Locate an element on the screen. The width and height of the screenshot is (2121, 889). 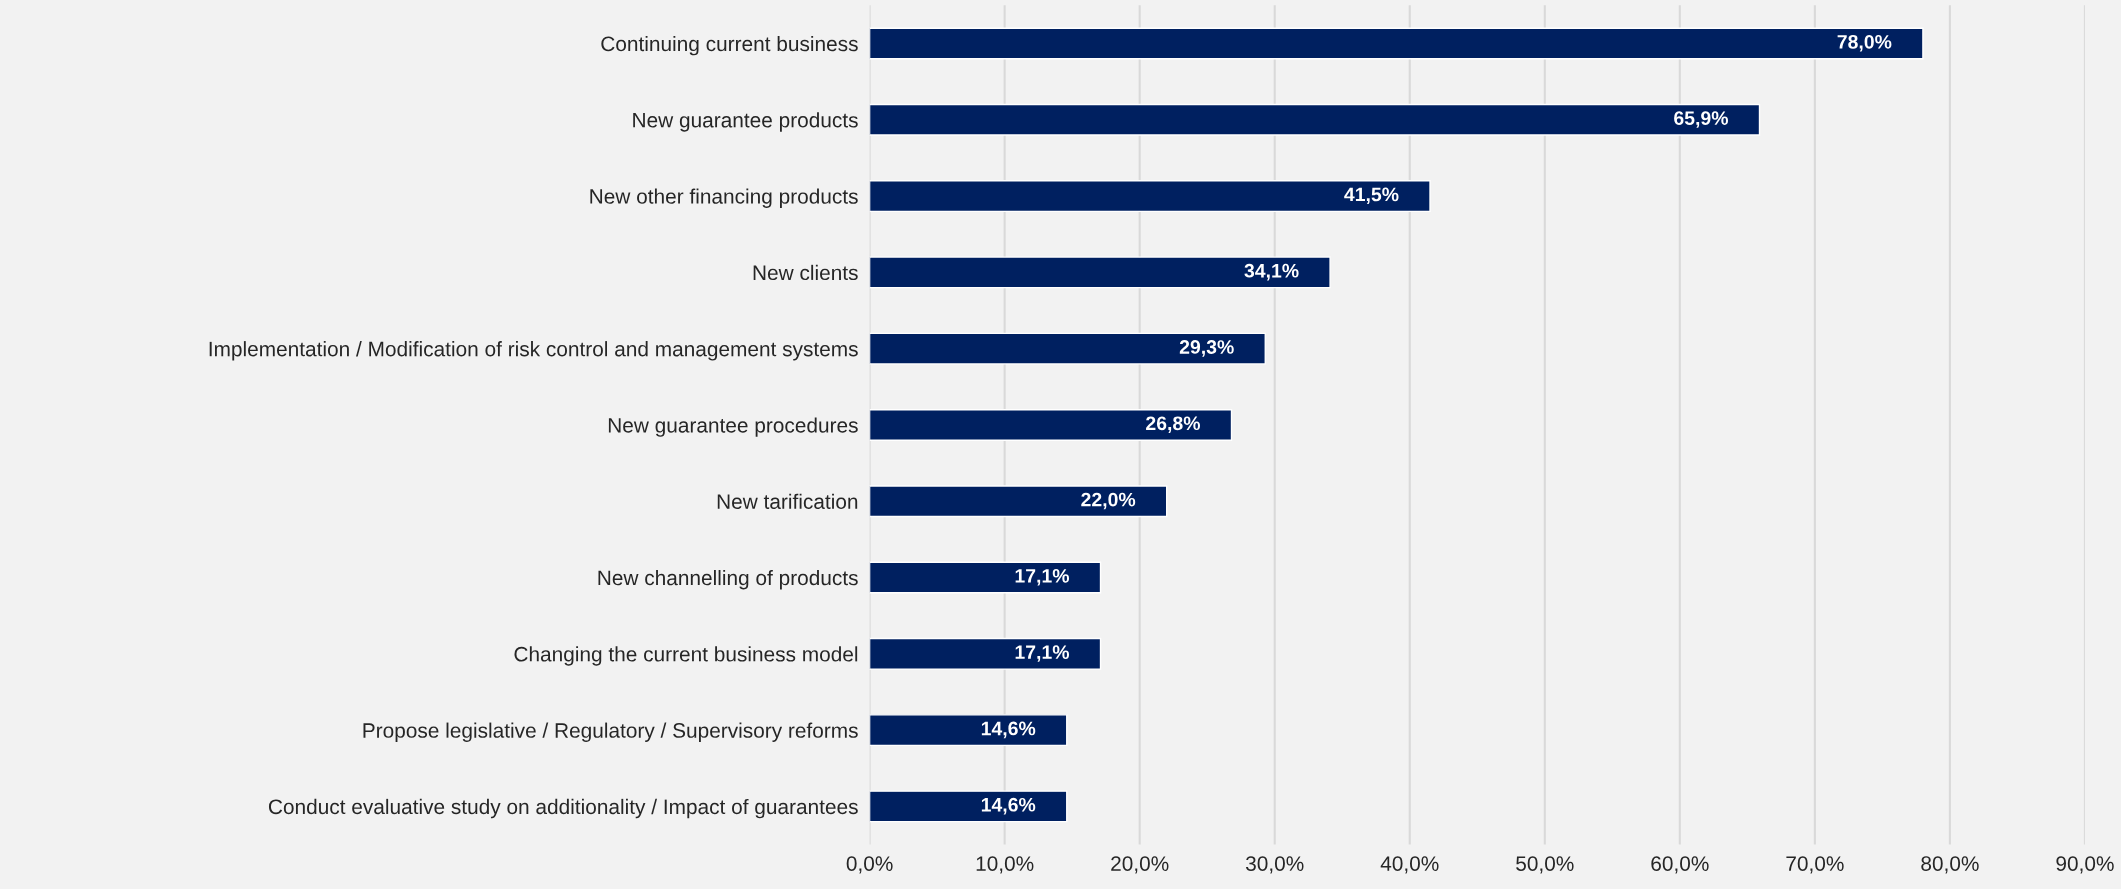
y-tick-label: New tarification is located at coordinates (787, 501).